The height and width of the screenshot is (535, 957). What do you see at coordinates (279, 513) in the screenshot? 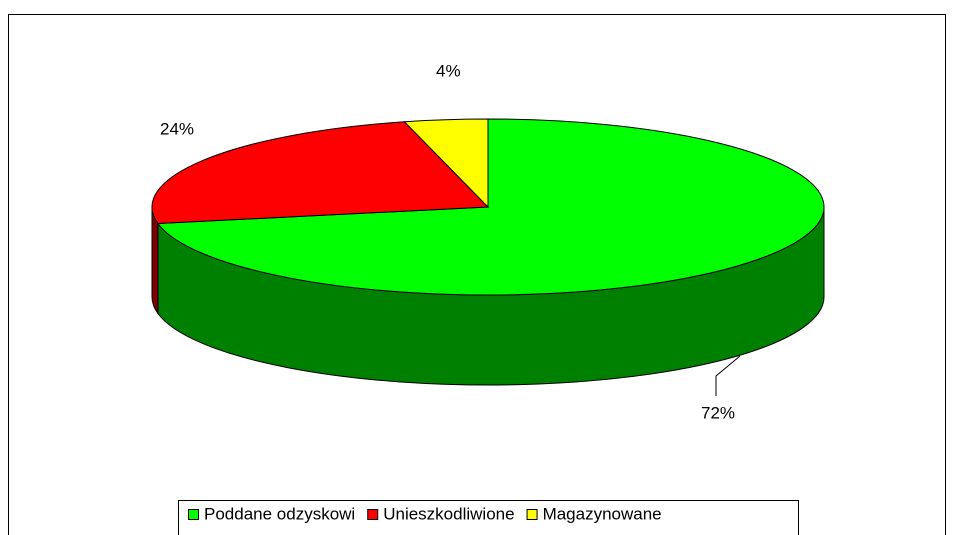
I see `legend-label: Poddane odzyskowi` at bounding box center [279, 513].